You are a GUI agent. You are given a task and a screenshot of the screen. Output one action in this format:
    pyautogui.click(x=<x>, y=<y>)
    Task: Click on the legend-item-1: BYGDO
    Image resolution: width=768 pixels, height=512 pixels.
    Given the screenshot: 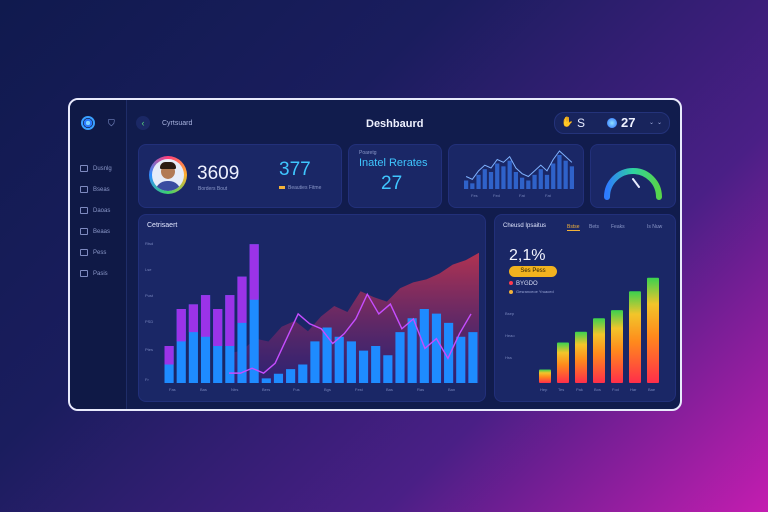 What is the action you would take?
    pyautogui.click(x=523, y=284)
    